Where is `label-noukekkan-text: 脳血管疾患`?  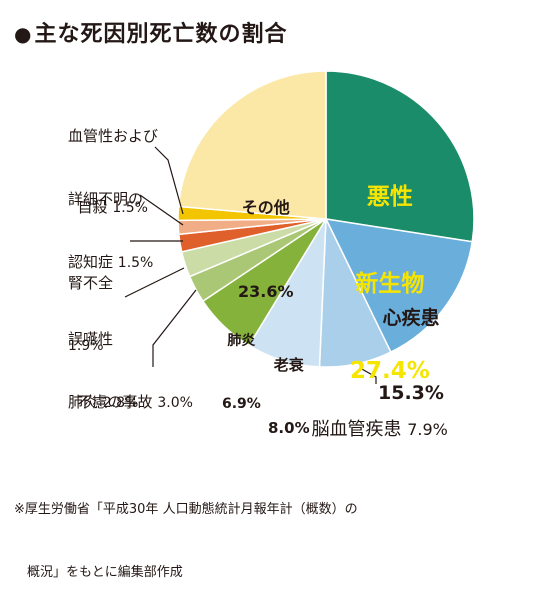 label-noukekkan-text: 脳血管疾患 is located at coordinates (356, 429).